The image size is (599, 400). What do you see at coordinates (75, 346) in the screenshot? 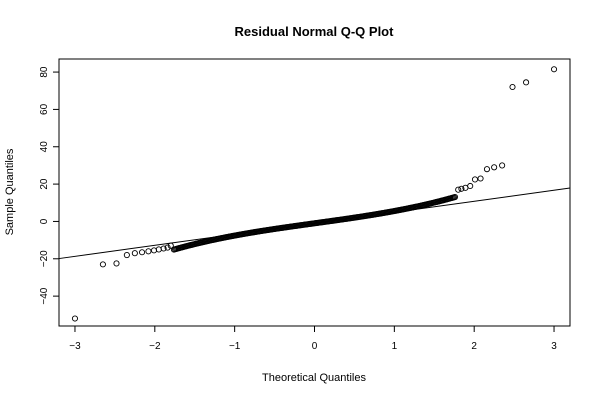
I see `x-tick-label: −3` at bounding box center [75, 346].